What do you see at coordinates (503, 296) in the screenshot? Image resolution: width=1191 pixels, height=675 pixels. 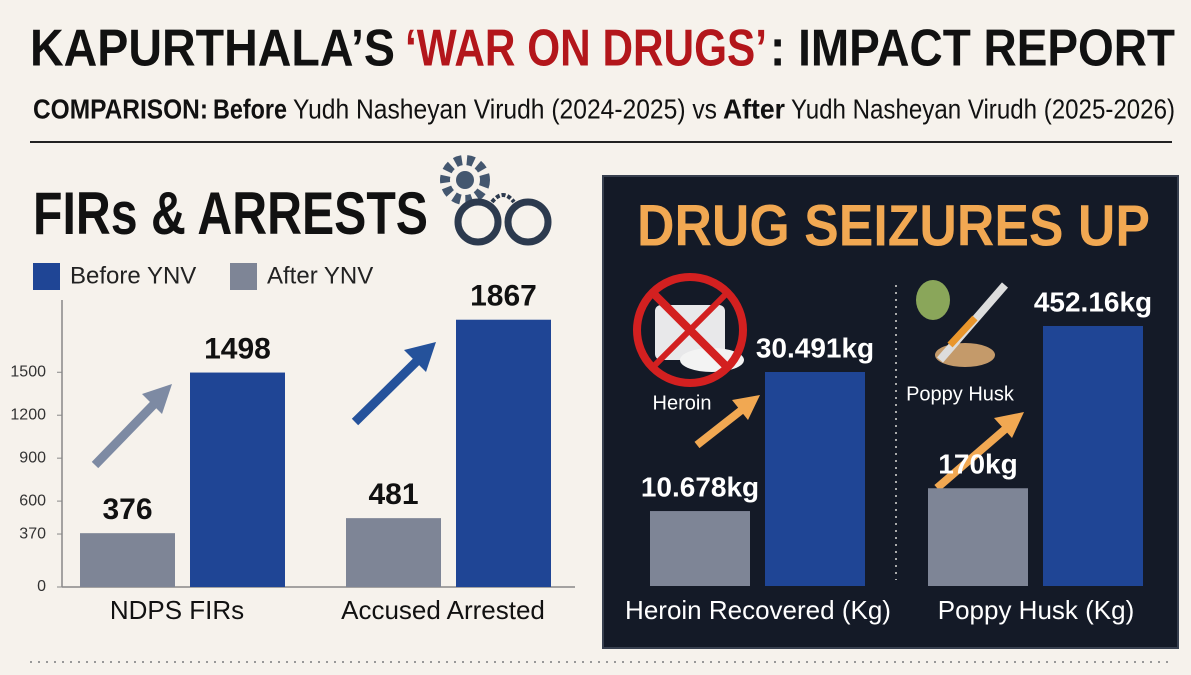 I see `value-label: 1867` at bounding box center [503, 296].